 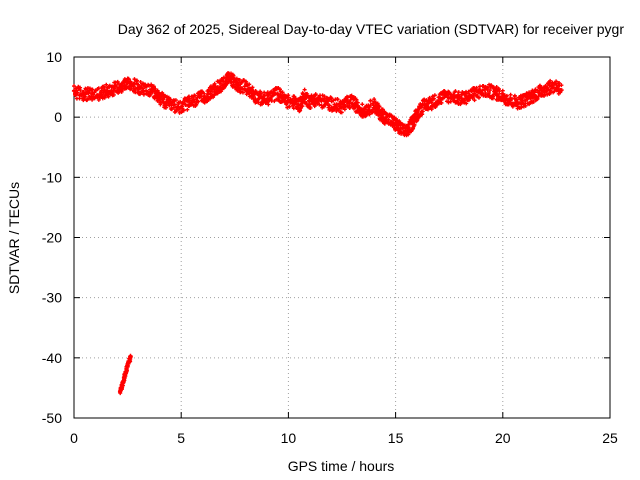 I want to click on x-tick-label: 5, so click(x=181, y=438).